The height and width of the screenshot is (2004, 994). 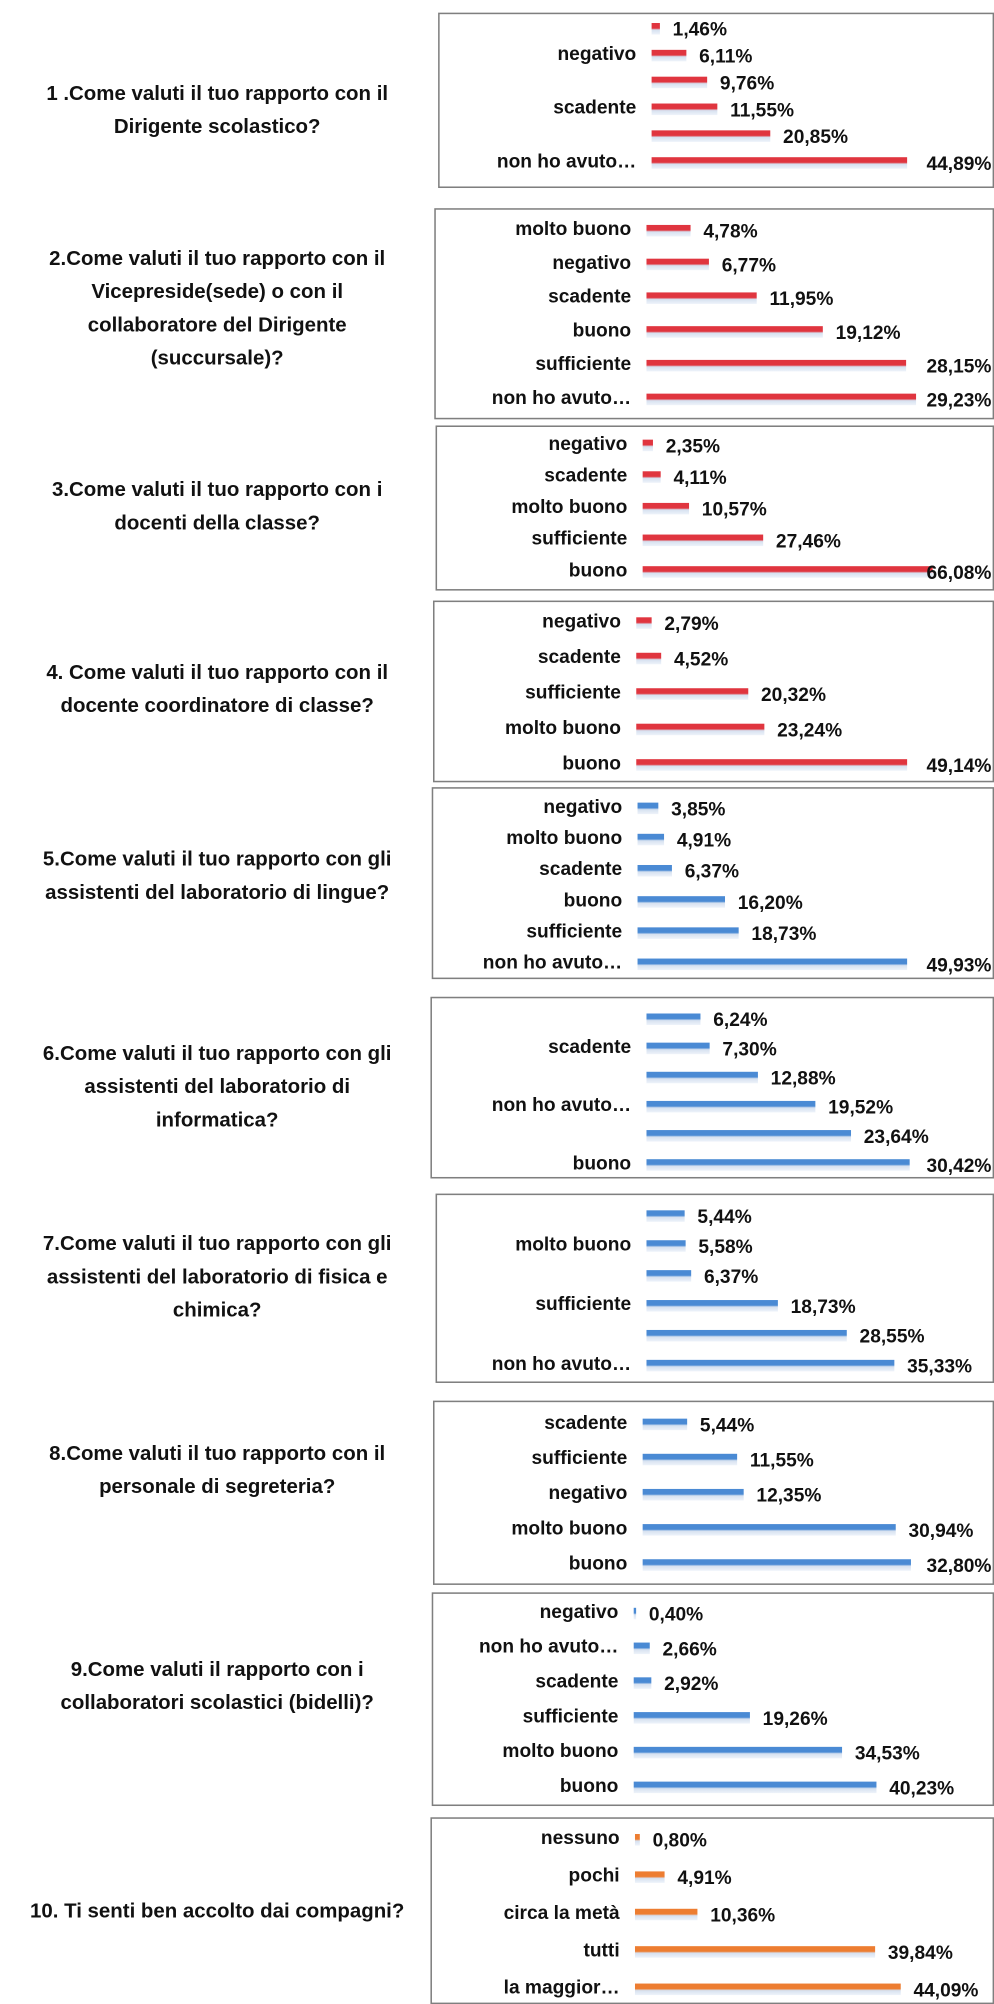 I want to click on chart-title: 6.Come valuti il tuo rapporto con gli, so click(x=217, y=1053).